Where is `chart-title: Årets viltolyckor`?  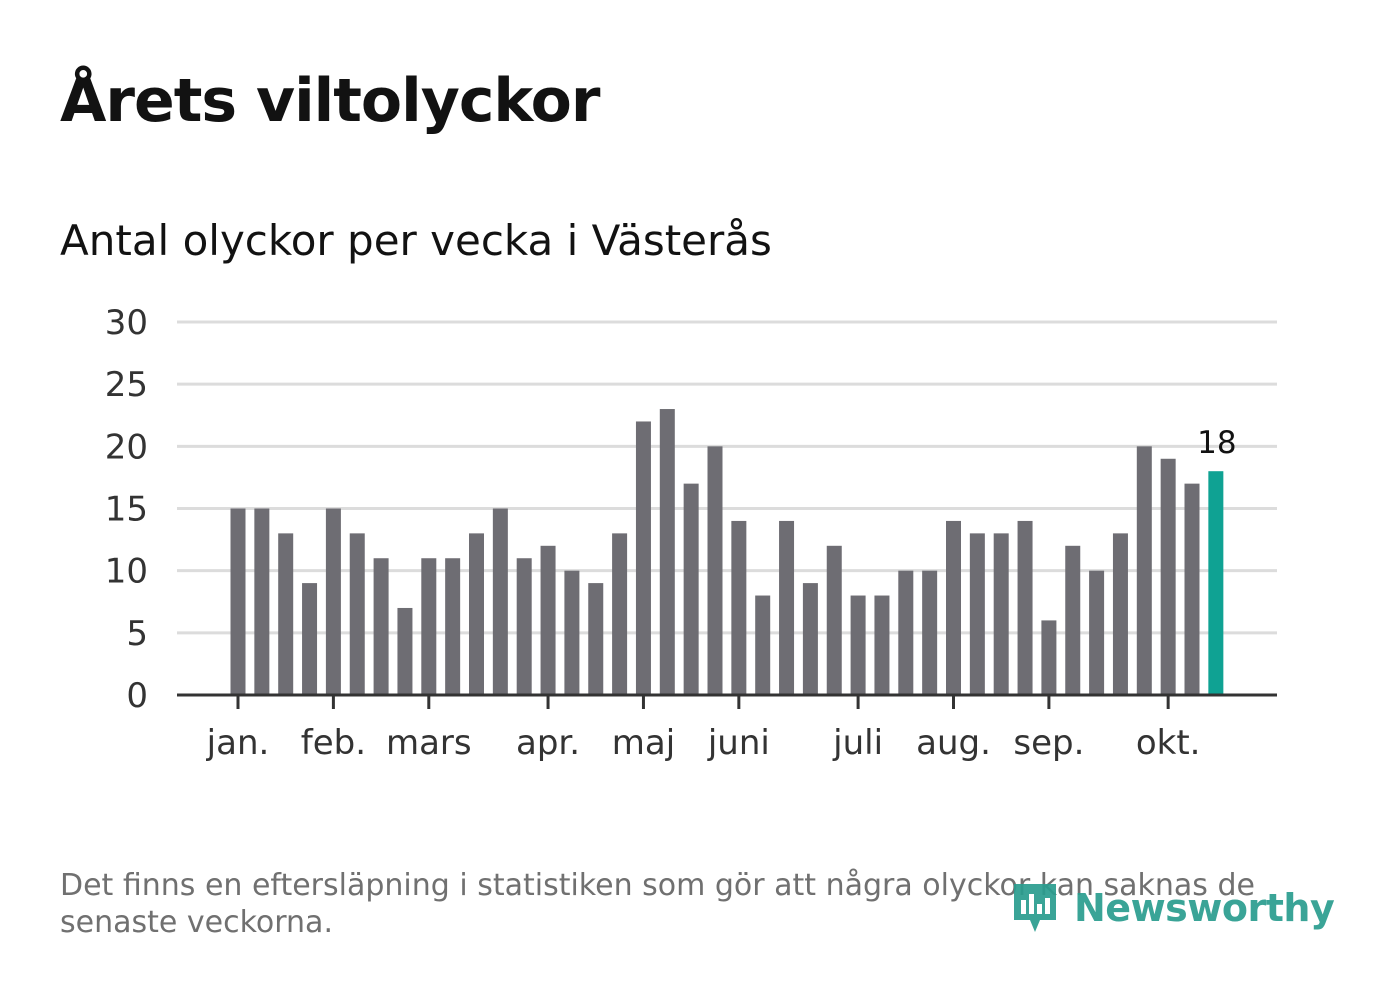 chart-title: Årets viltolyckor is located at coordinates (330, 101).